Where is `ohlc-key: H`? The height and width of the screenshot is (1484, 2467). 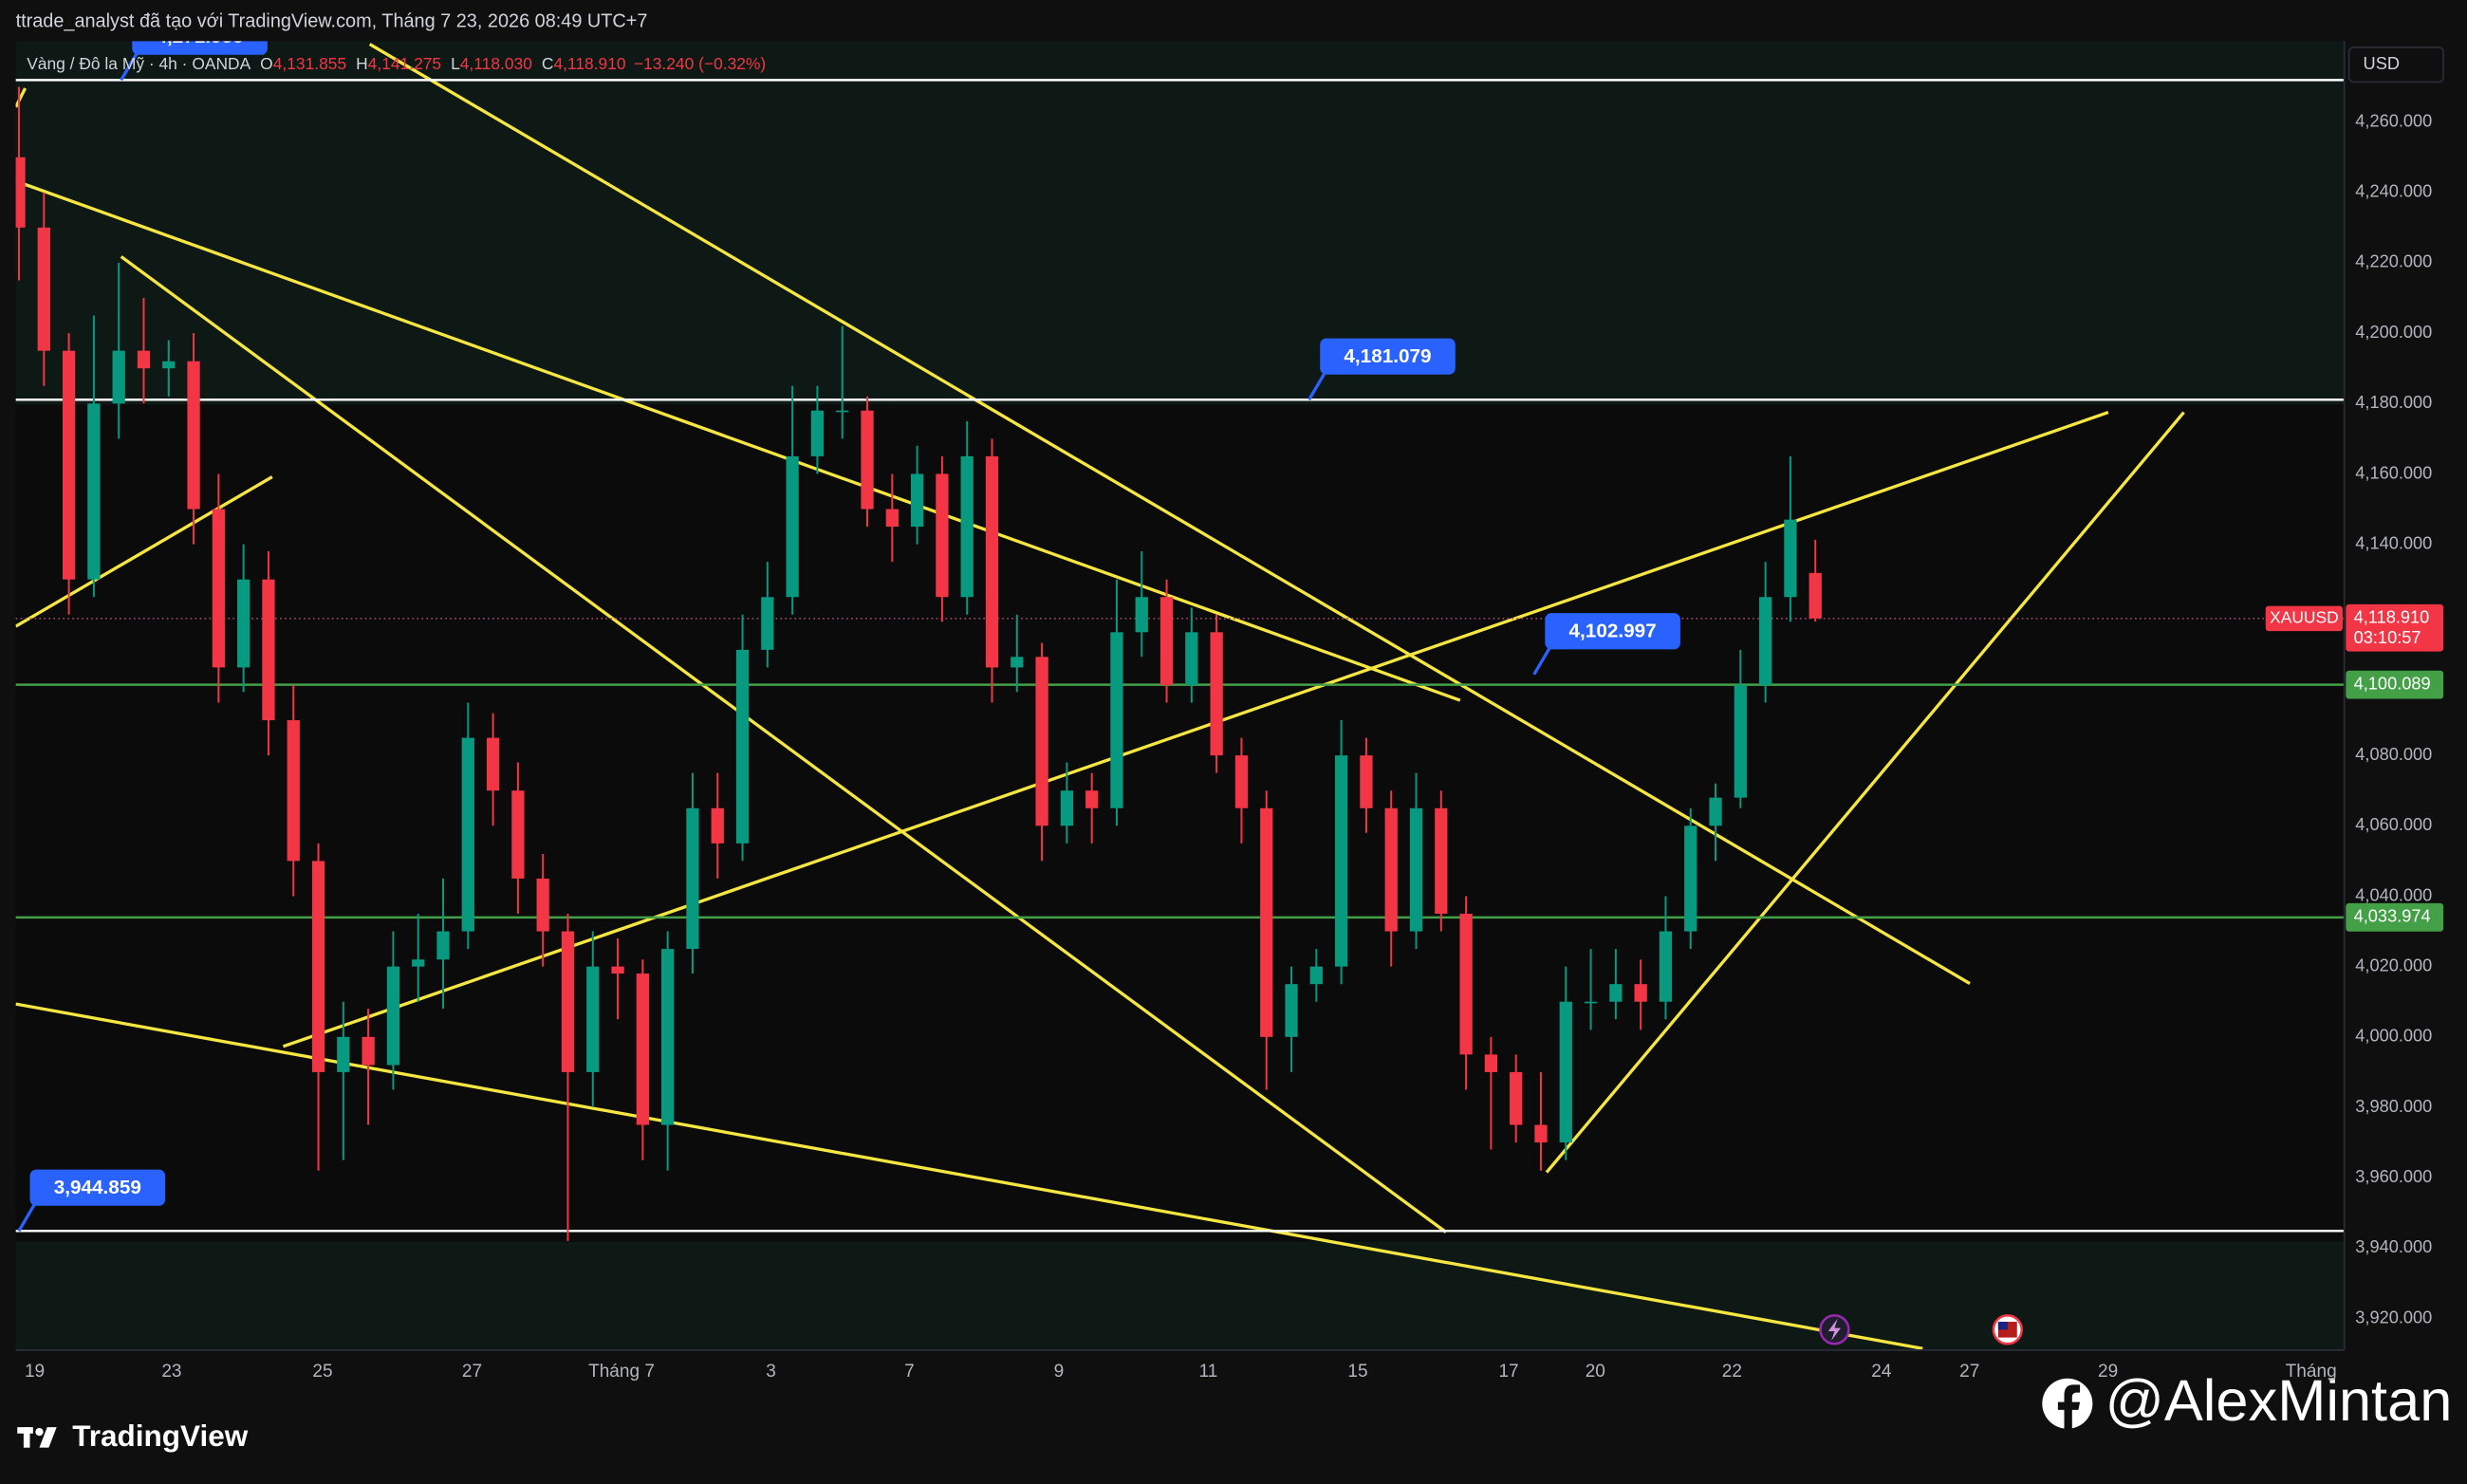
ohlc-key: H is located at coordinates (362, 63).